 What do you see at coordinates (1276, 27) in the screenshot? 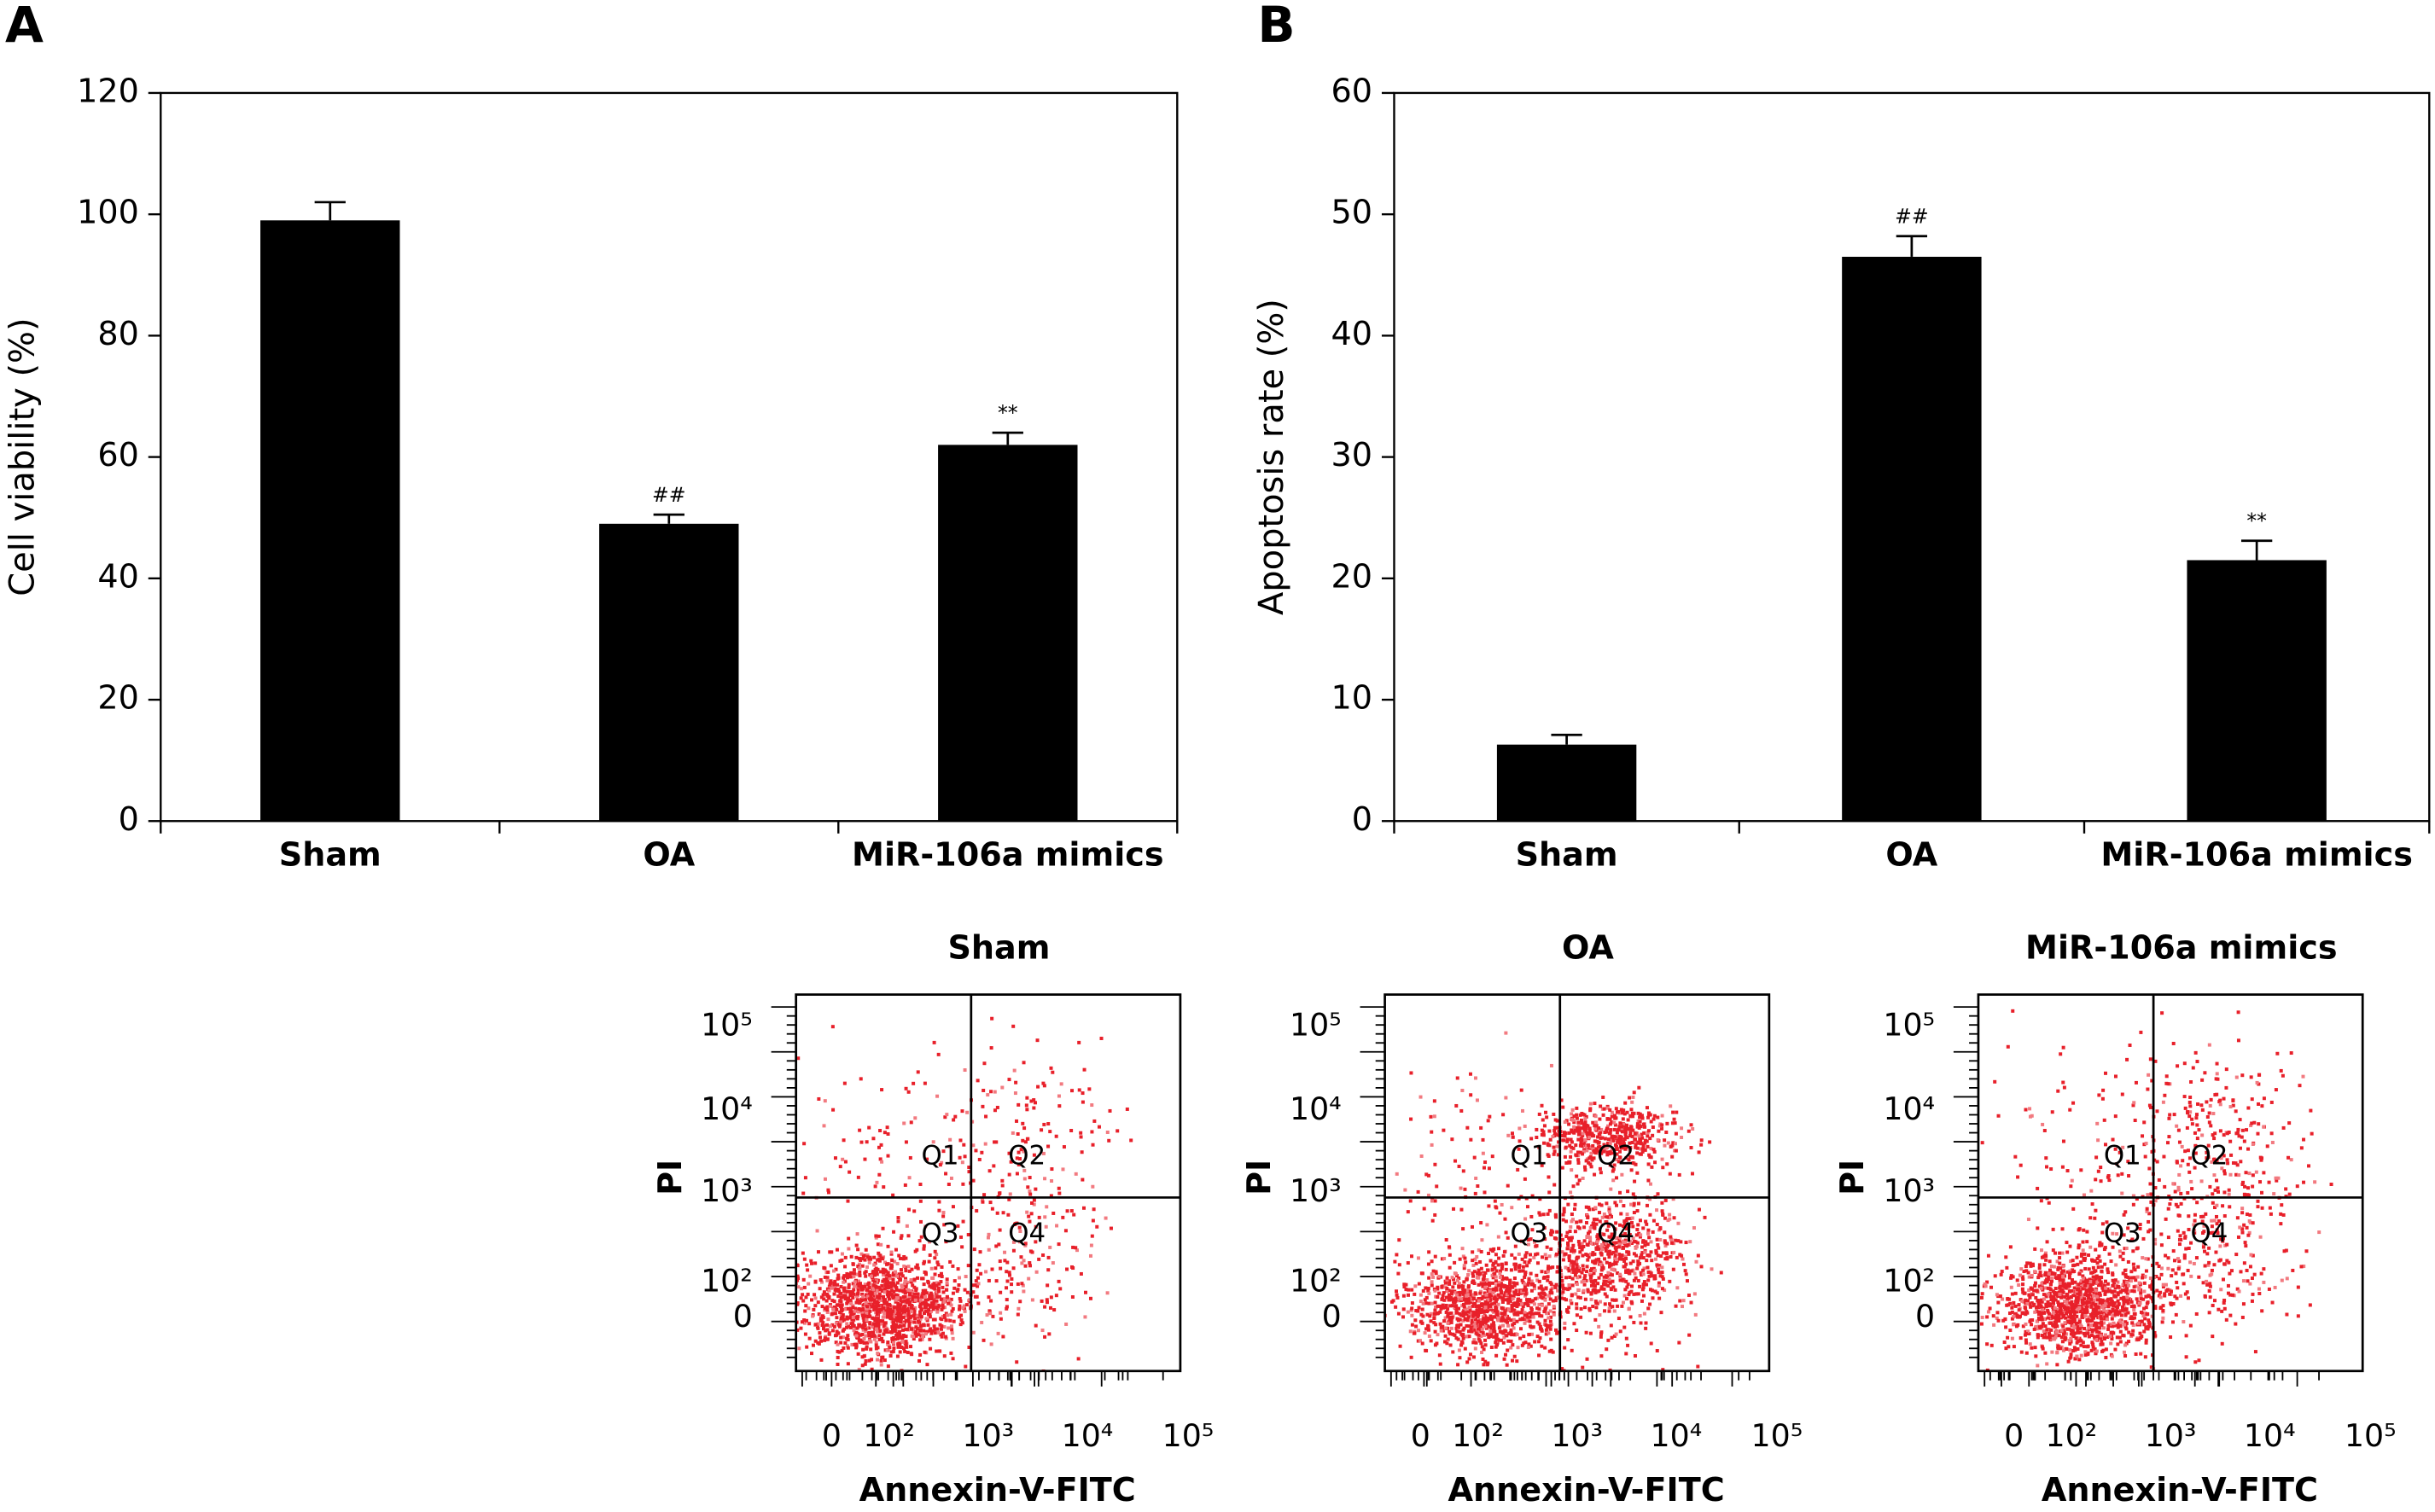
I see `panel-label: B` at bounding box center [1276, 27].